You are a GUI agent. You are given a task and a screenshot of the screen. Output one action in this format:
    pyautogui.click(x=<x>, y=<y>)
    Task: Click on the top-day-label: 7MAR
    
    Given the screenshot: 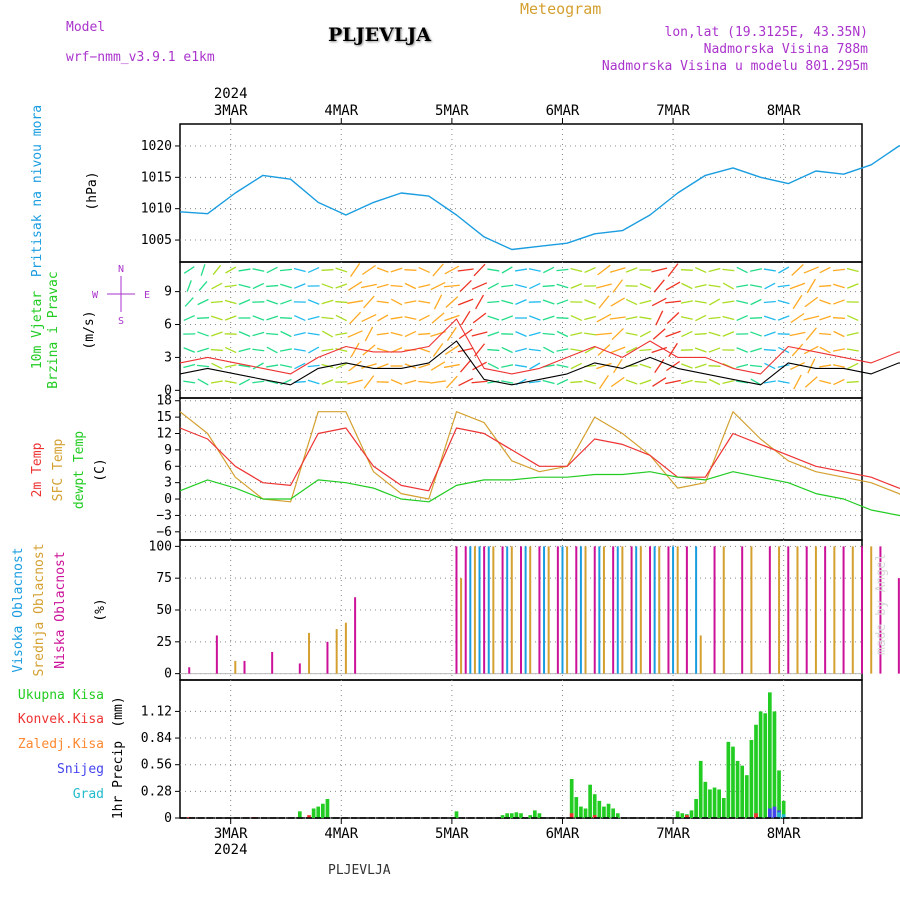 What is the action you would take?
    pyautogui.click(x=673, y=111)
    